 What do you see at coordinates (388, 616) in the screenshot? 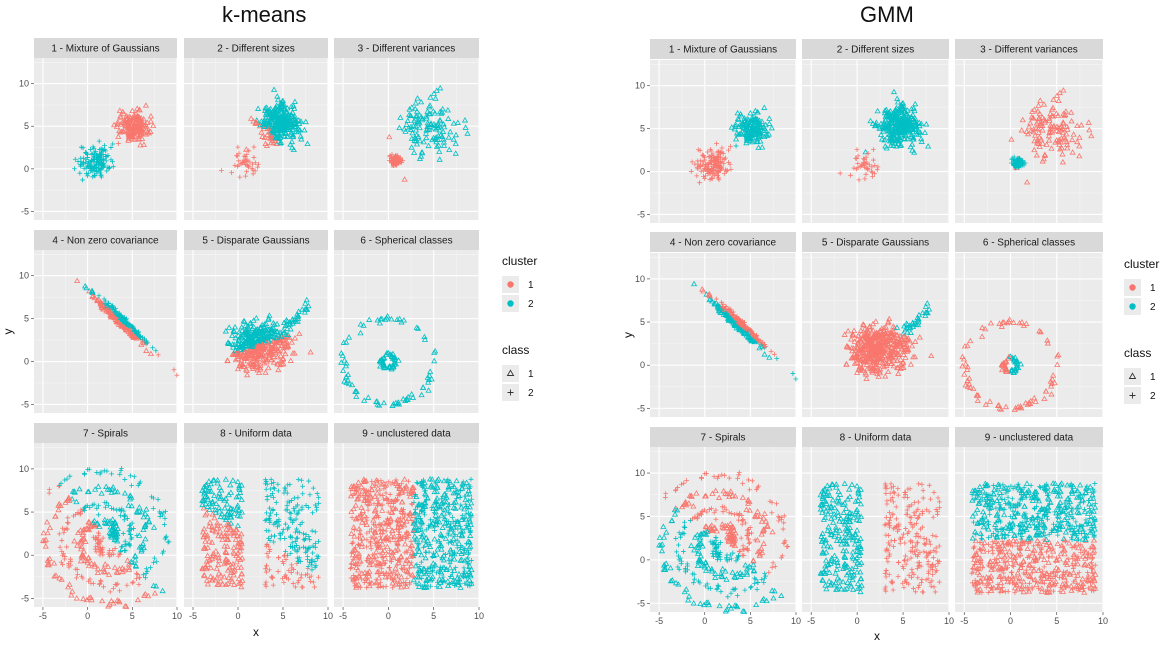
I see `x-tick-label: 0` at bounding box center [388, 616].